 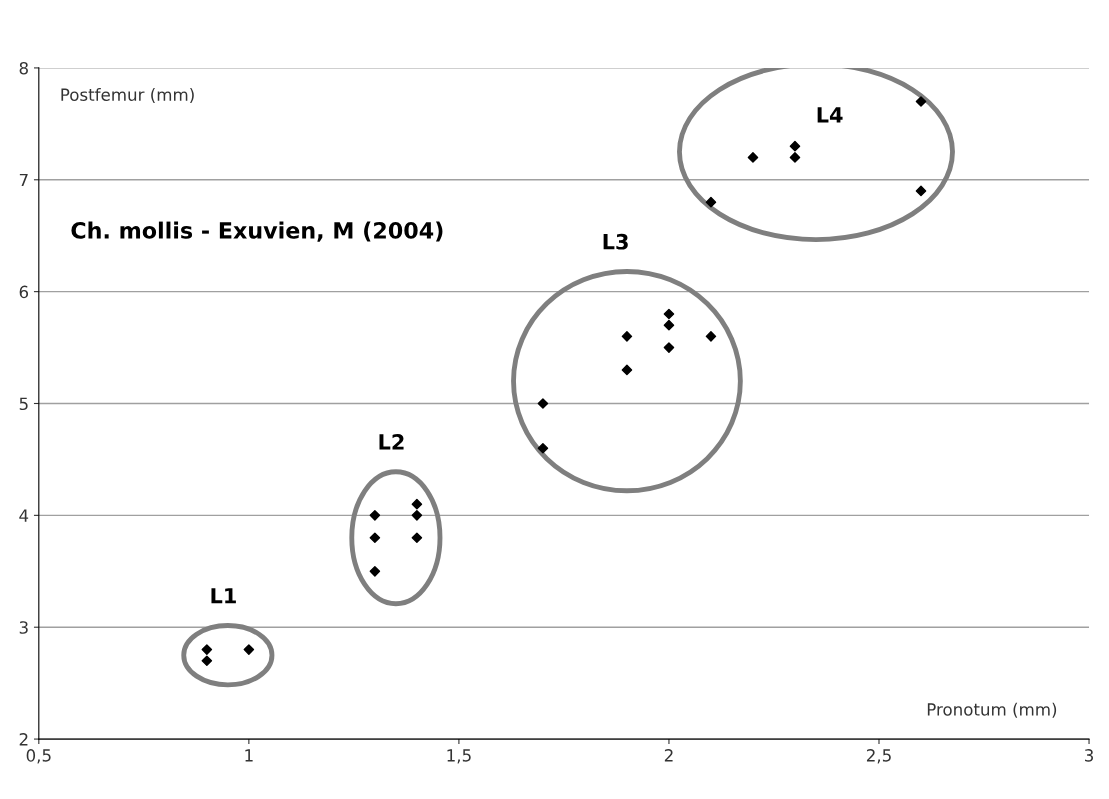 What do you see at coordinates (615, 241) in the screenshot?
I see `annotation: L3` at bounding box center [615, 241].